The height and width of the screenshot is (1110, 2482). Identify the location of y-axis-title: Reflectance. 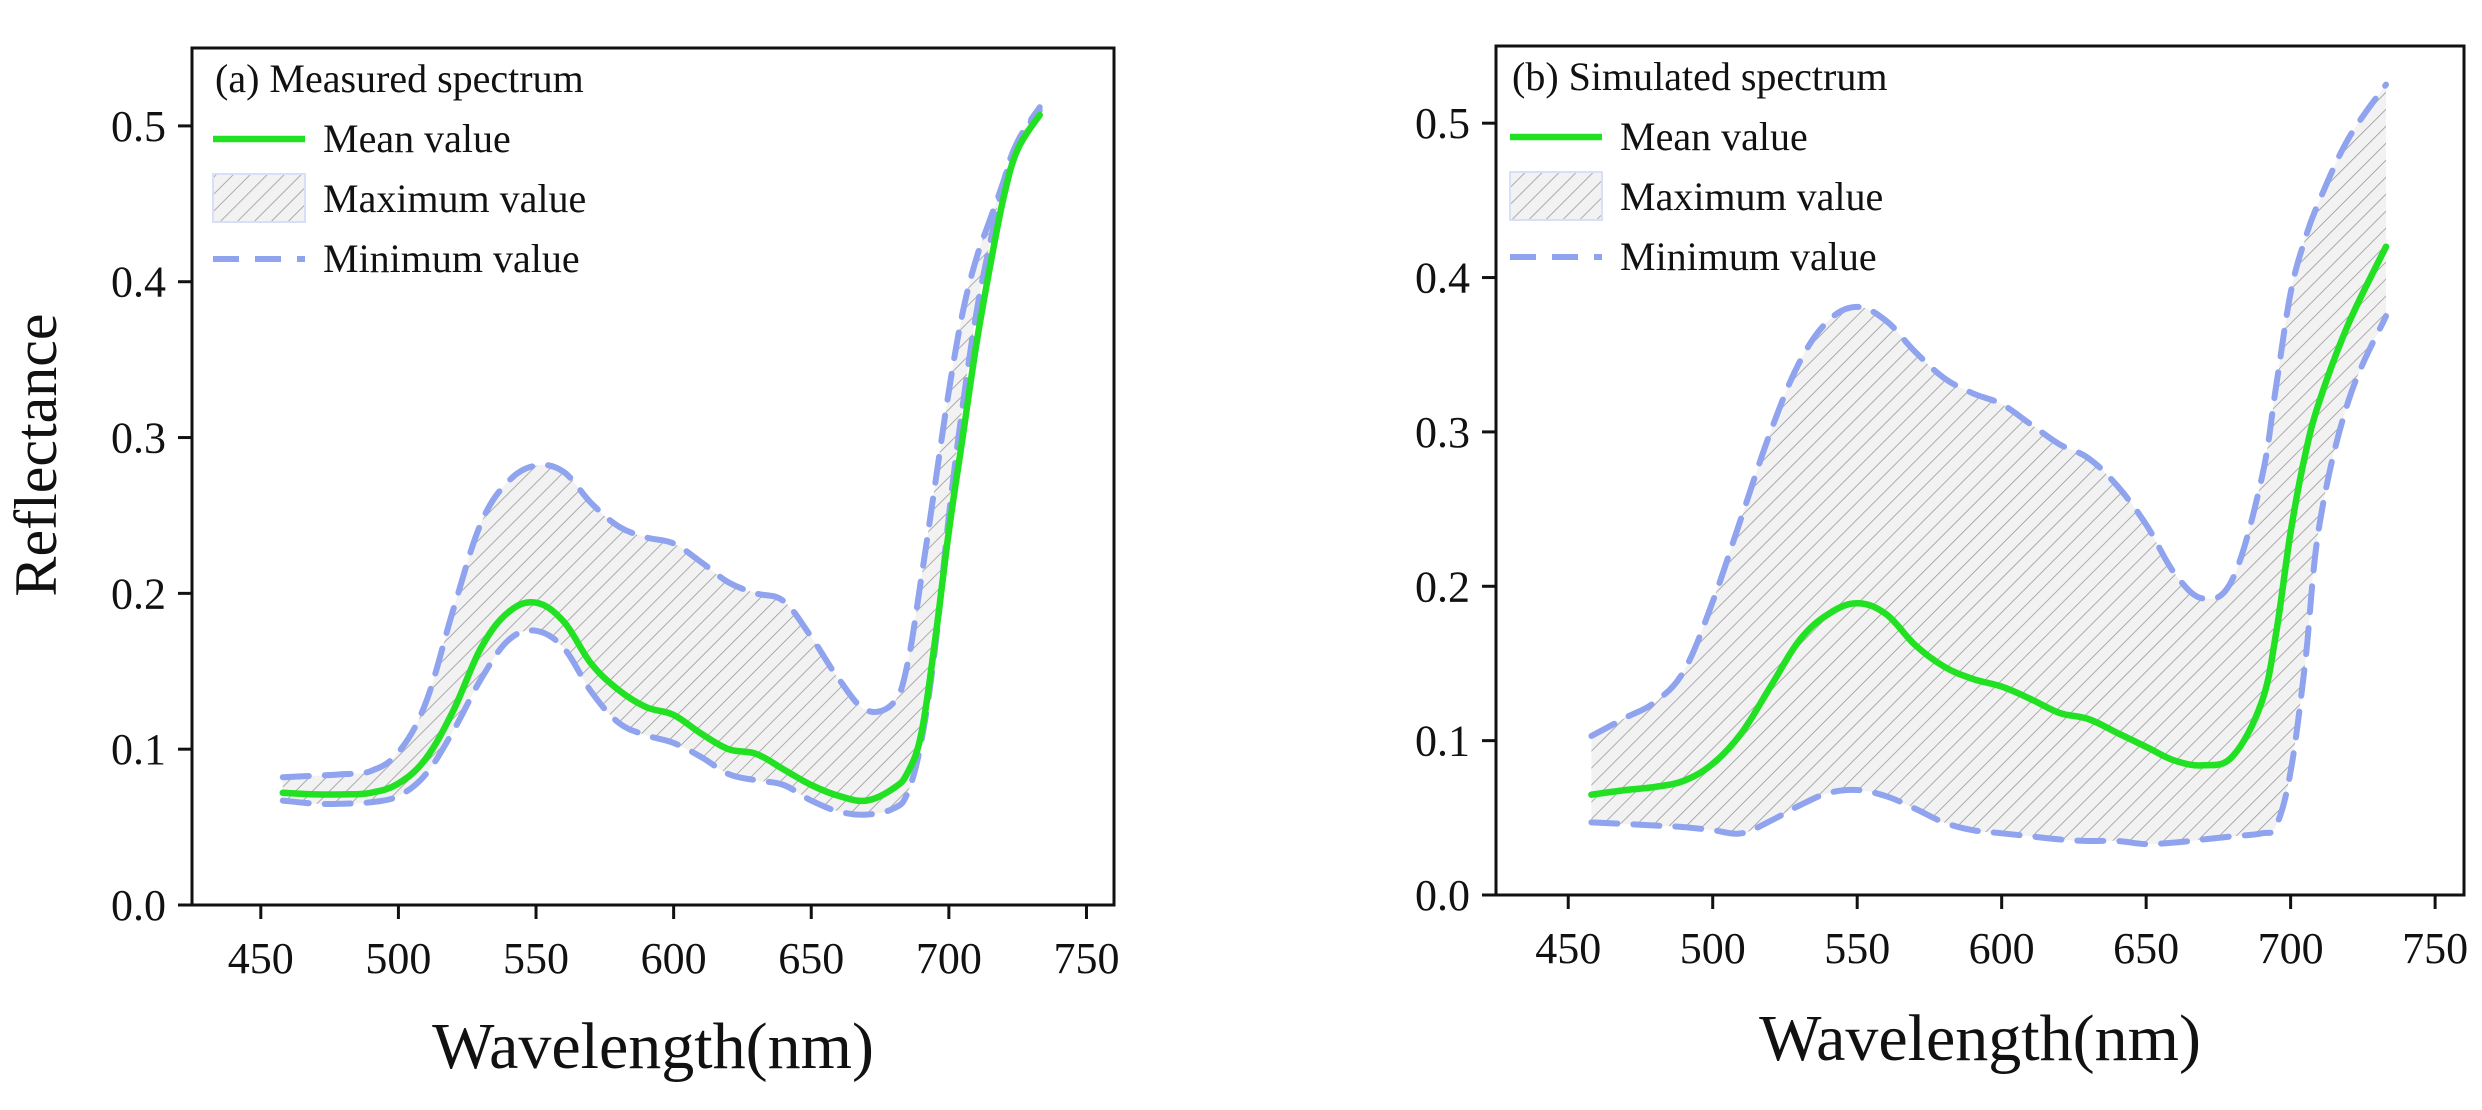
(36, 454).